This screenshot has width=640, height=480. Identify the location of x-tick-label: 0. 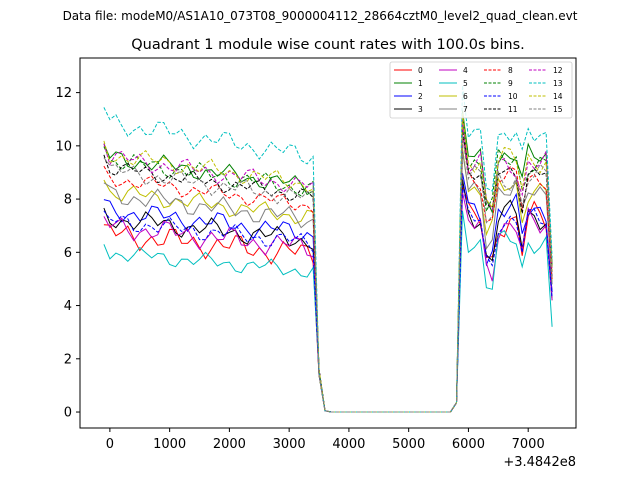
(110, 444).